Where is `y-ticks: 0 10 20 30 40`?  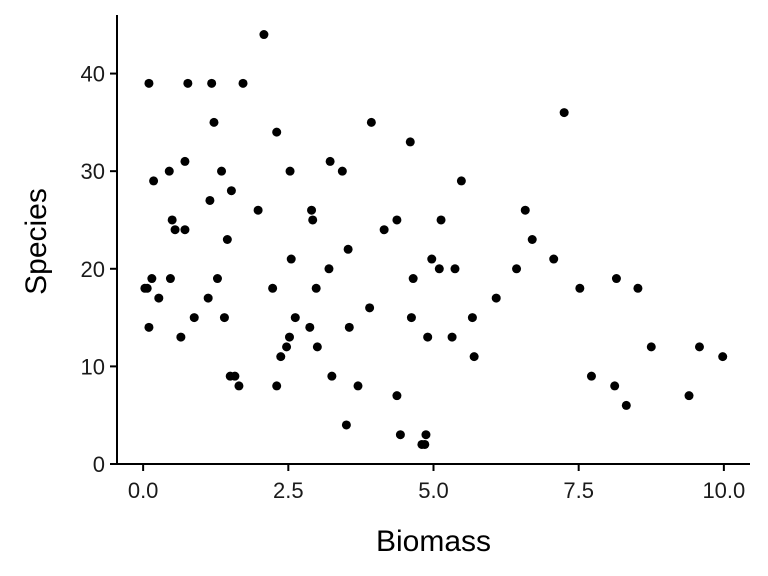
y-ticks: 0 10 20 30 40 is located at coordinates (99, 269).